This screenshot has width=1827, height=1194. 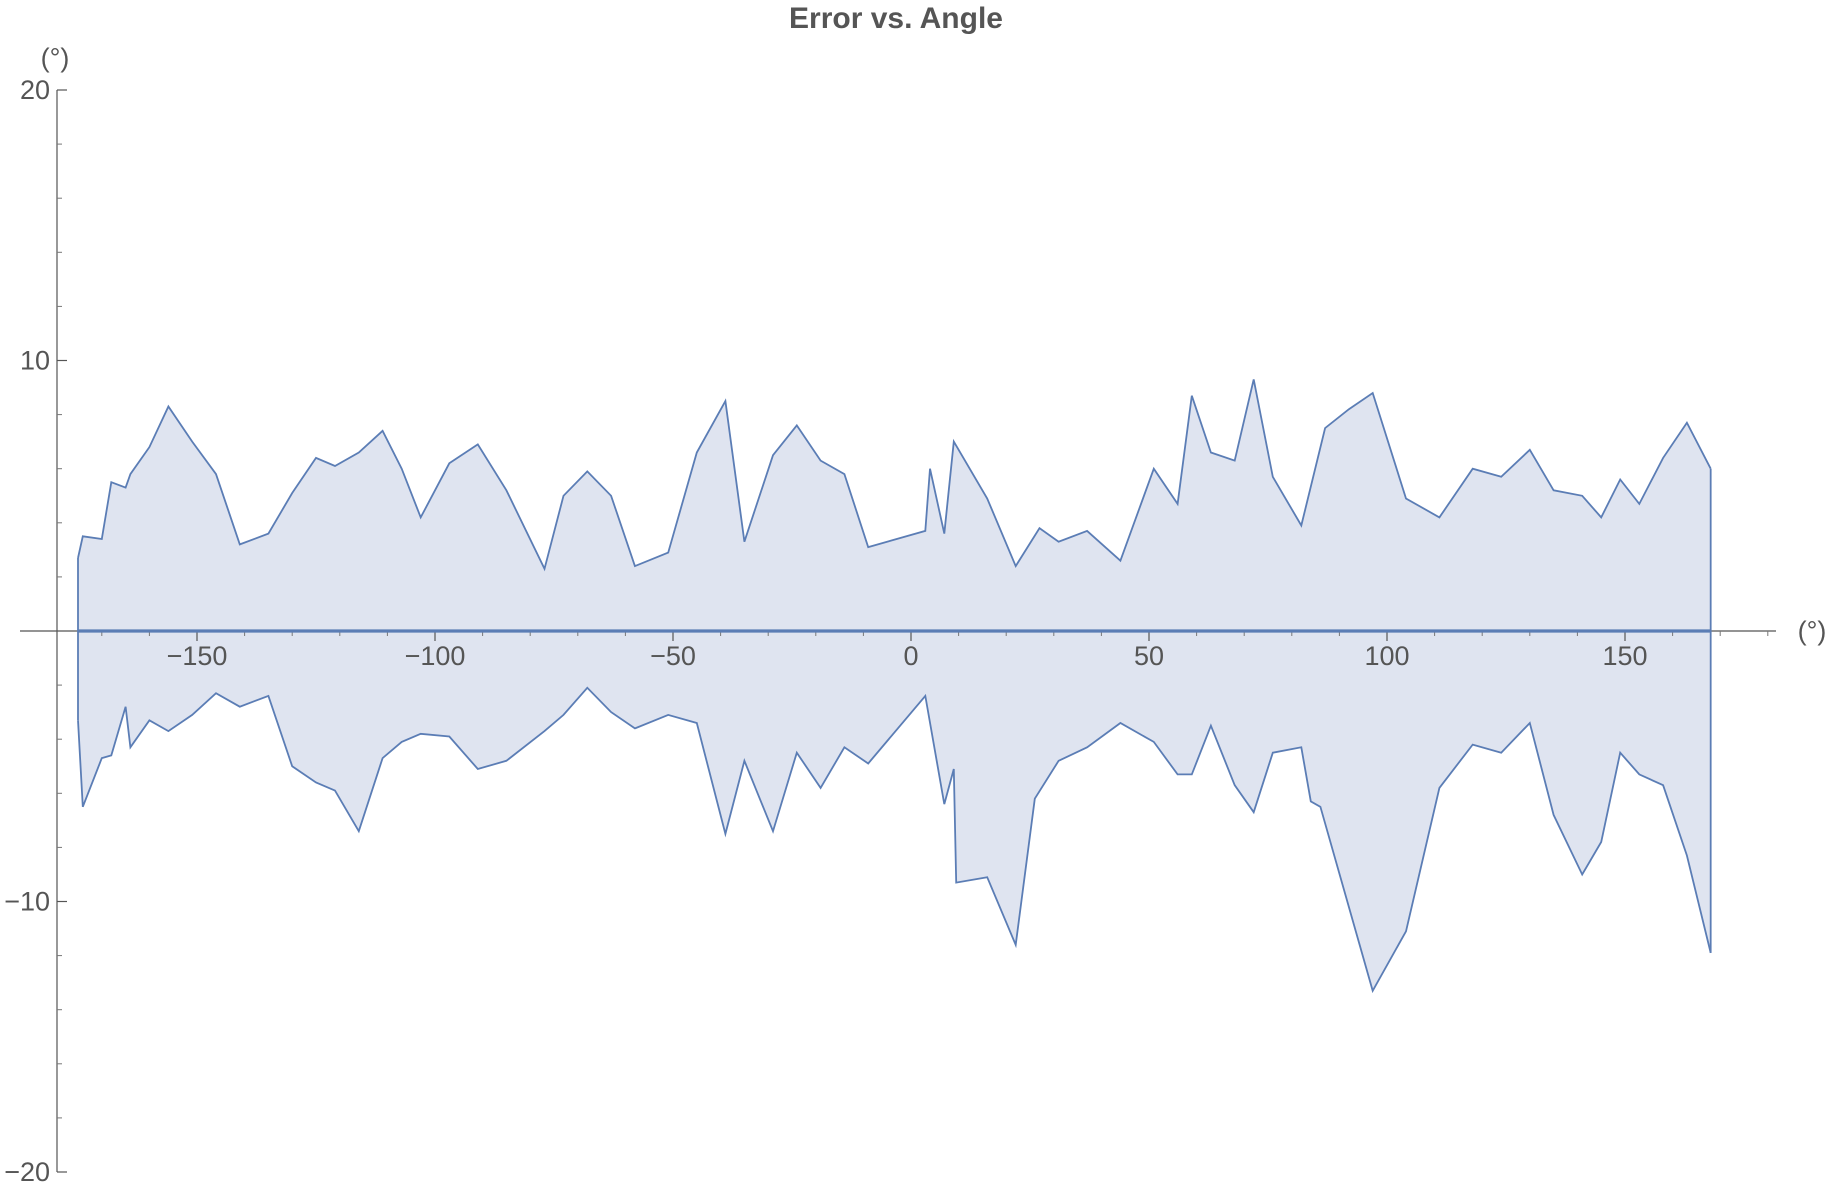 I want to click on y-axis-unit-label: (°), so click(x=55, y=58).